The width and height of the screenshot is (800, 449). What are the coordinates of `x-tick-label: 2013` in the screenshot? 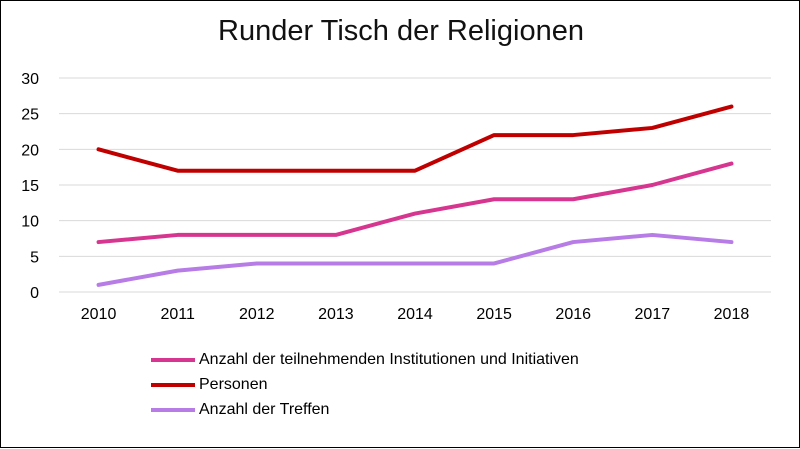 It's located at (336, 314).